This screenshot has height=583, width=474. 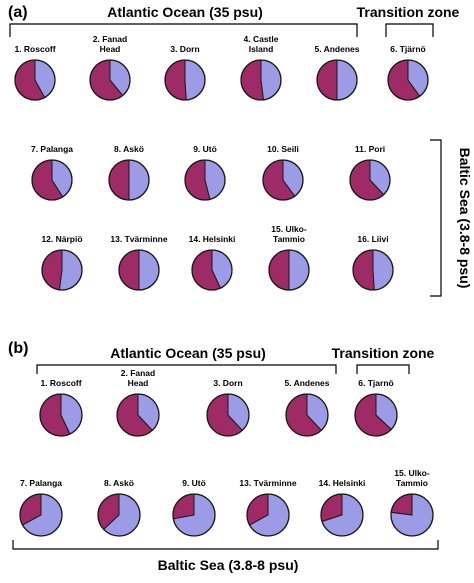 I want to click on pie-a-3: 3. Dorn, so click(x=185, y=72).